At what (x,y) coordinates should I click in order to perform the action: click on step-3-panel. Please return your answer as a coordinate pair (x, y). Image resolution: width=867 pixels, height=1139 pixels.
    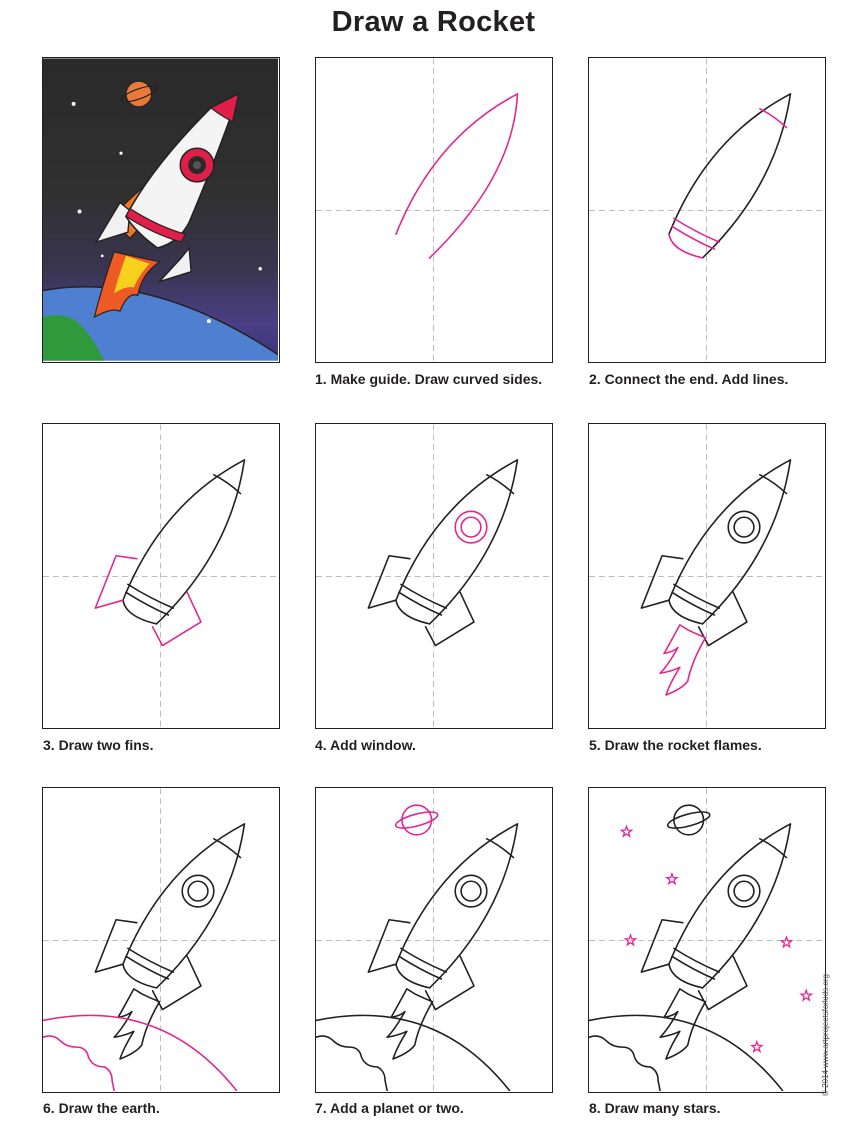
    Looking at the image, I should click on (161, 576).